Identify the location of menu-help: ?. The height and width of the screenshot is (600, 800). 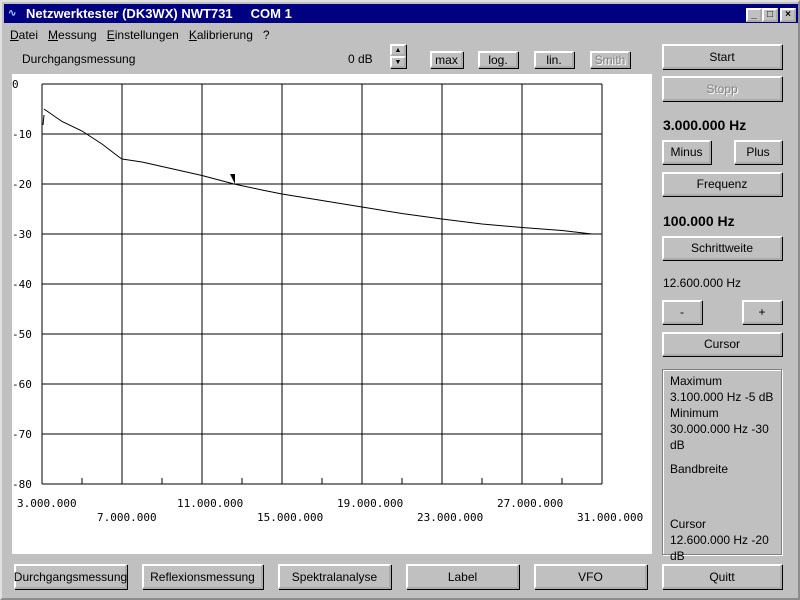
(266, 35).